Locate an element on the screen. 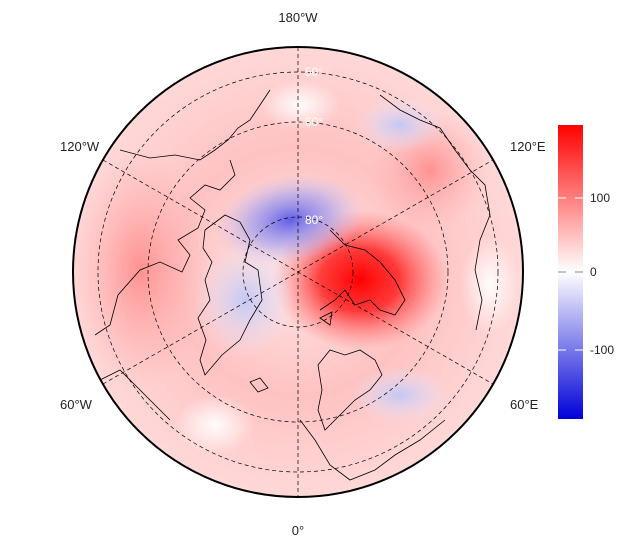  lon-label-120e: 120°E is located at coordinates (528, 146).